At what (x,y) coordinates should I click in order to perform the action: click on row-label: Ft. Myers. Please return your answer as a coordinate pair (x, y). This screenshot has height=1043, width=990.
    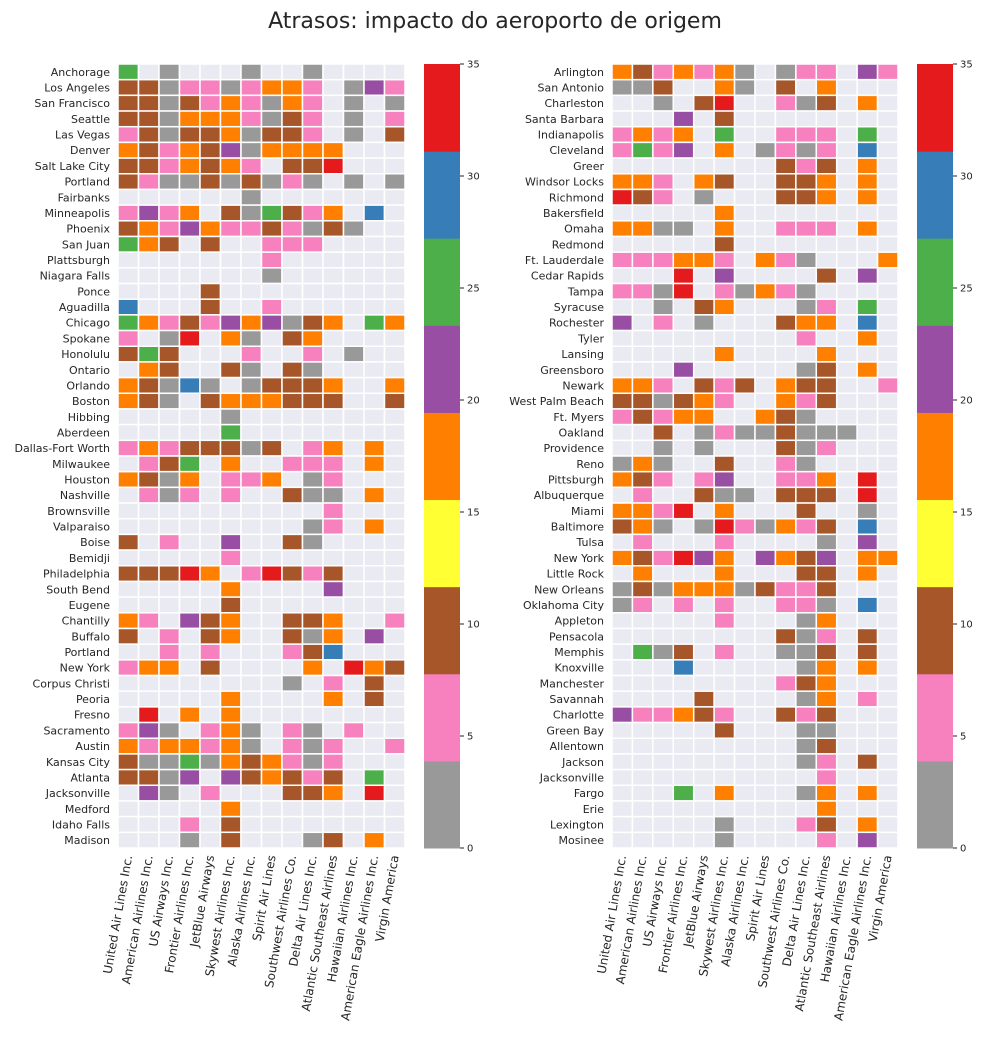
    Looking at the image, I should click on (578, 417).